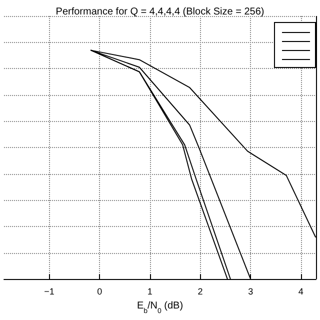 This screenshot has width=320, height=320. Describe the element at coordinates (149, 291) in the screenshot. I see `x-tick-label: 1` at that location.